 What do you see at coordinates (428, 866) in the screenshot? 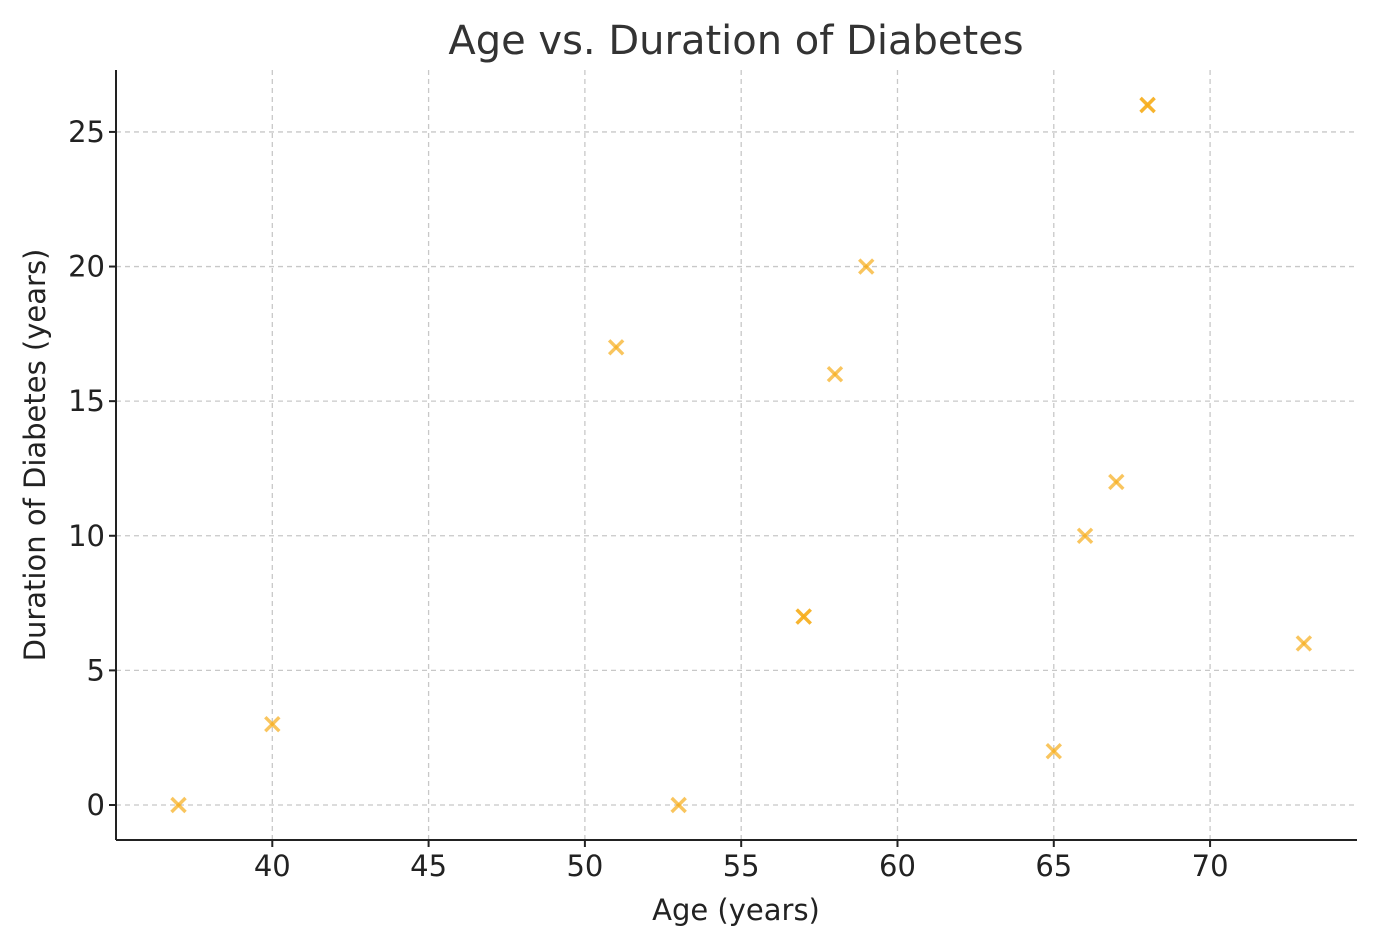
I see `x-tick-label: 45` at bounding box center [428, 866].